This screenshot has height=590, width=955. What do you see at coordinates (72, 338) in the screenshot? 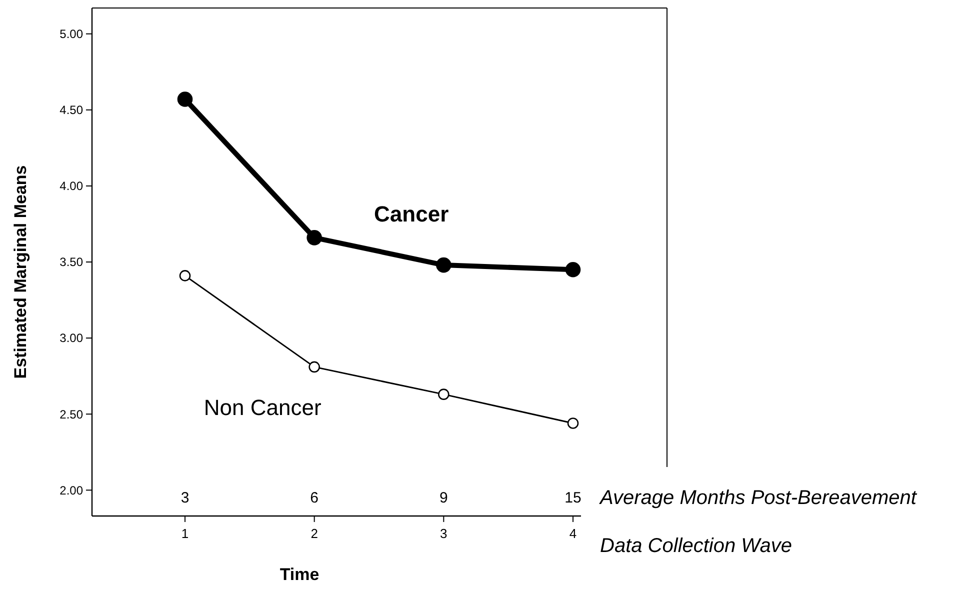
I see `y-tick-label: 3.00` at bounding box center [72, 338].